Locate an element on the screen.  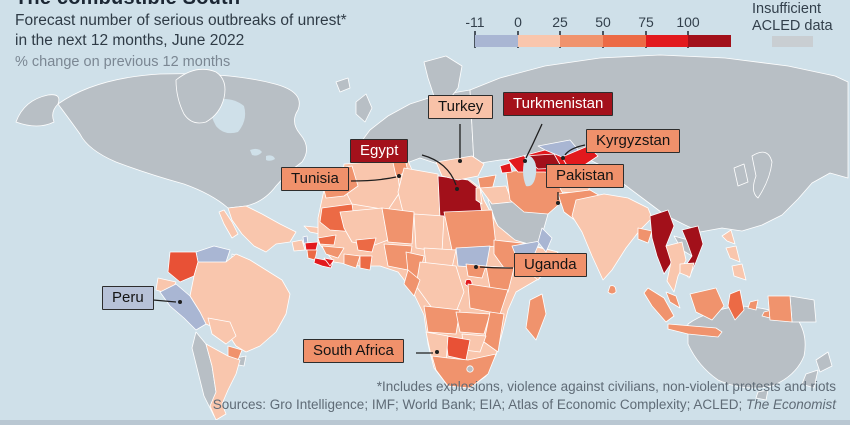
country-label-turkmenistan: Turkmenistan is located at coordinates (558, 104).